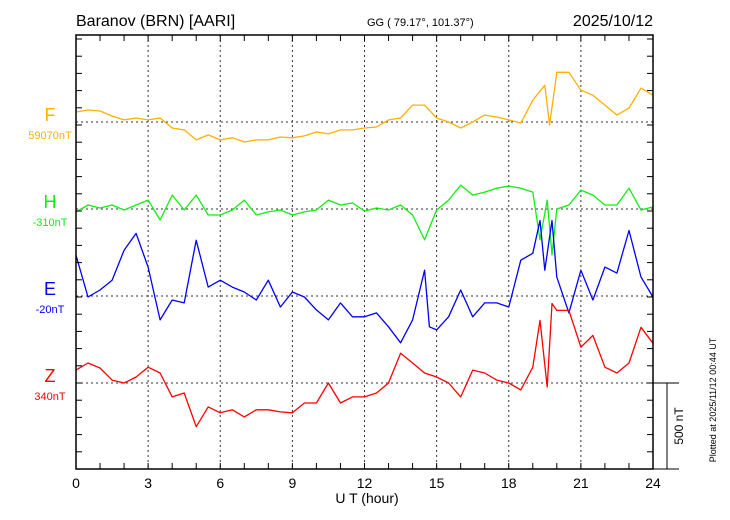 The height and width of the screenshot is (520, 730). What do you see at coordinates (50, 376) in the screenshot?
I see `component-name-z: Z` at bounding box center [50, 376].